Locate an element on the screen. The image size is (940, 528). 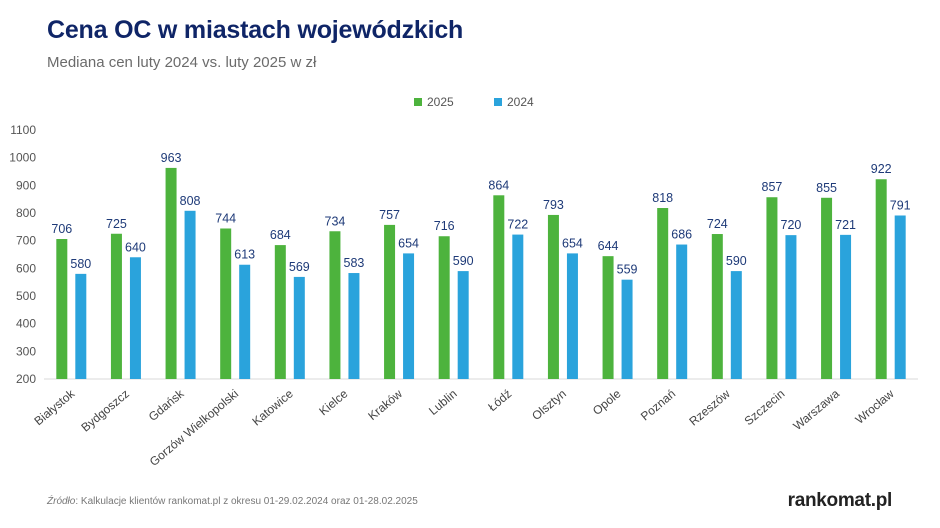
category-label-1: Białystok is located at coordinates (54, 407).